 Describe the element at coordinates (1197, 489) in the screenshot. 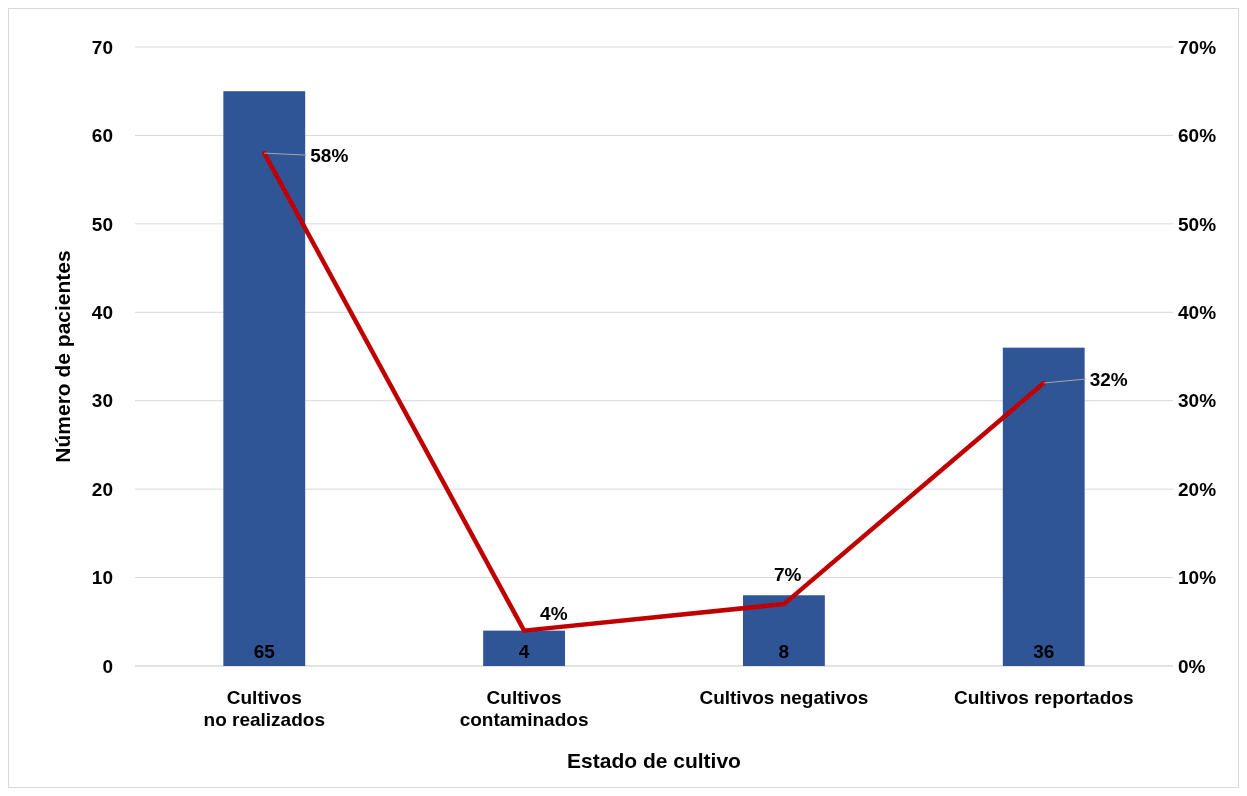

I see `y2-tick-label: 20%` at that location.